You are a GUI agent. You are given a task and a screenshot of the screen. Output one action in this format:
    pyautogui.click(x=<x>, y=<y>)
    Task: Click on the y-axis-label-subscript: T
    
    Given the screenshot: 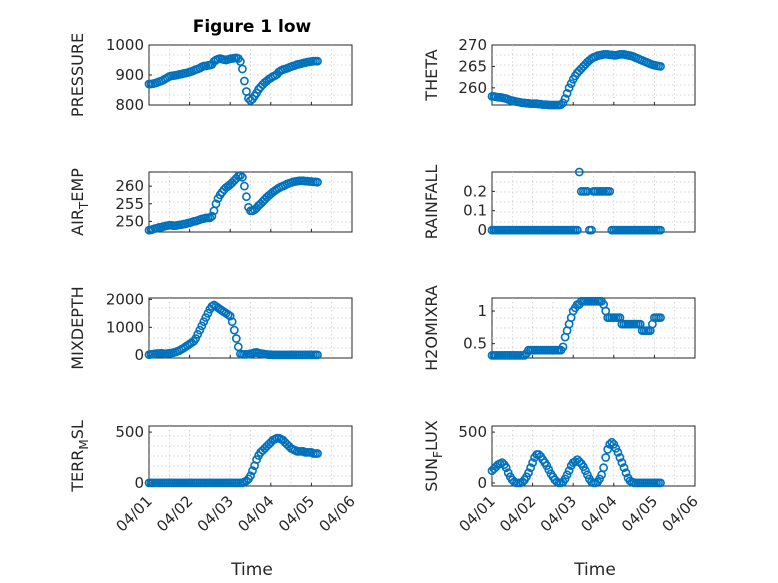 What is the action you would take?
    pyautogui.click(x=84, y=205)
    